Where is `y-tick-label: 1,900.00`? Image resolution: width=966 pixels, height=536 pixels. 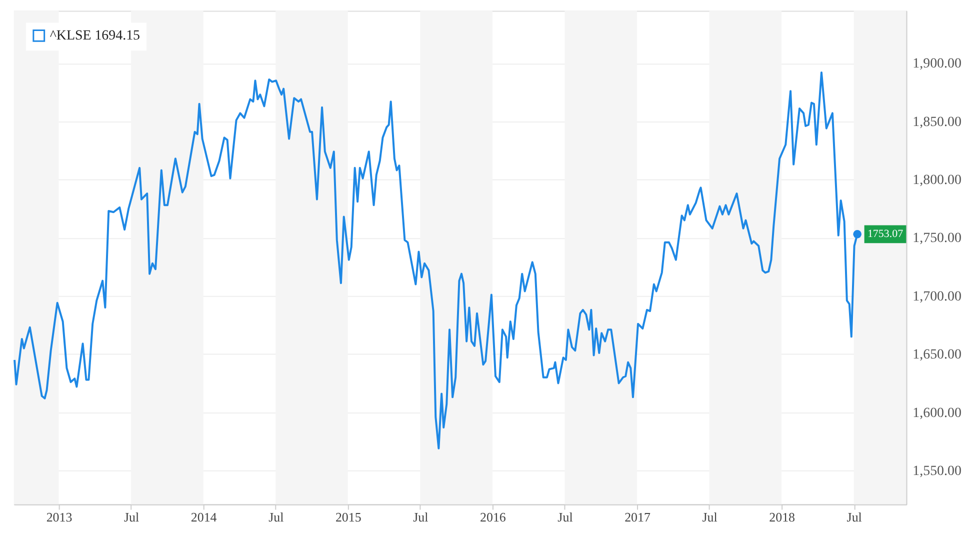 y-tick-label: 1,900.00 is located at coordinates (937, 64).